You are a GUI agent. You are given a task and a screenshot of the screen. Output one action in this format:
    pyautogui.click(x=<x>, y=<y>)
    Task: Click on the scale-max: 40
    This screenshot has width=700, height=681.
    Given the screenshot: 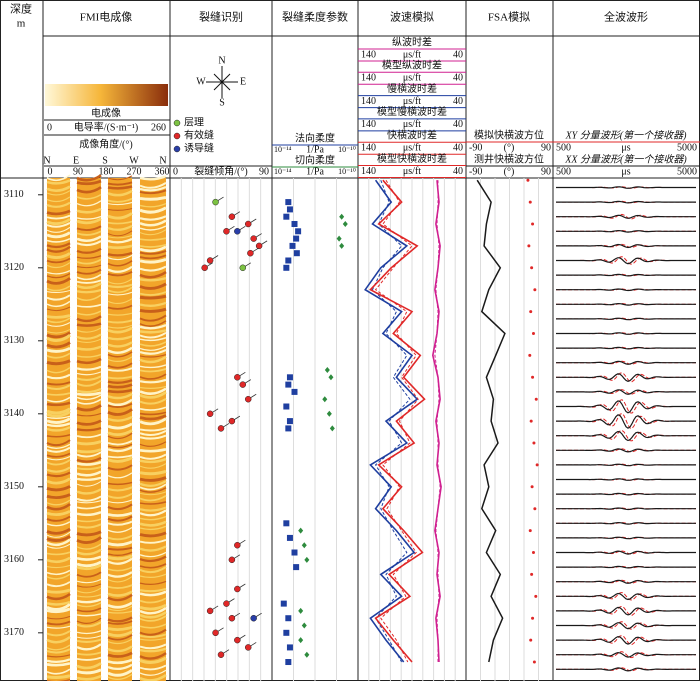 What is the action you would take?
    pyautogui.click(x=458, y=171)
    